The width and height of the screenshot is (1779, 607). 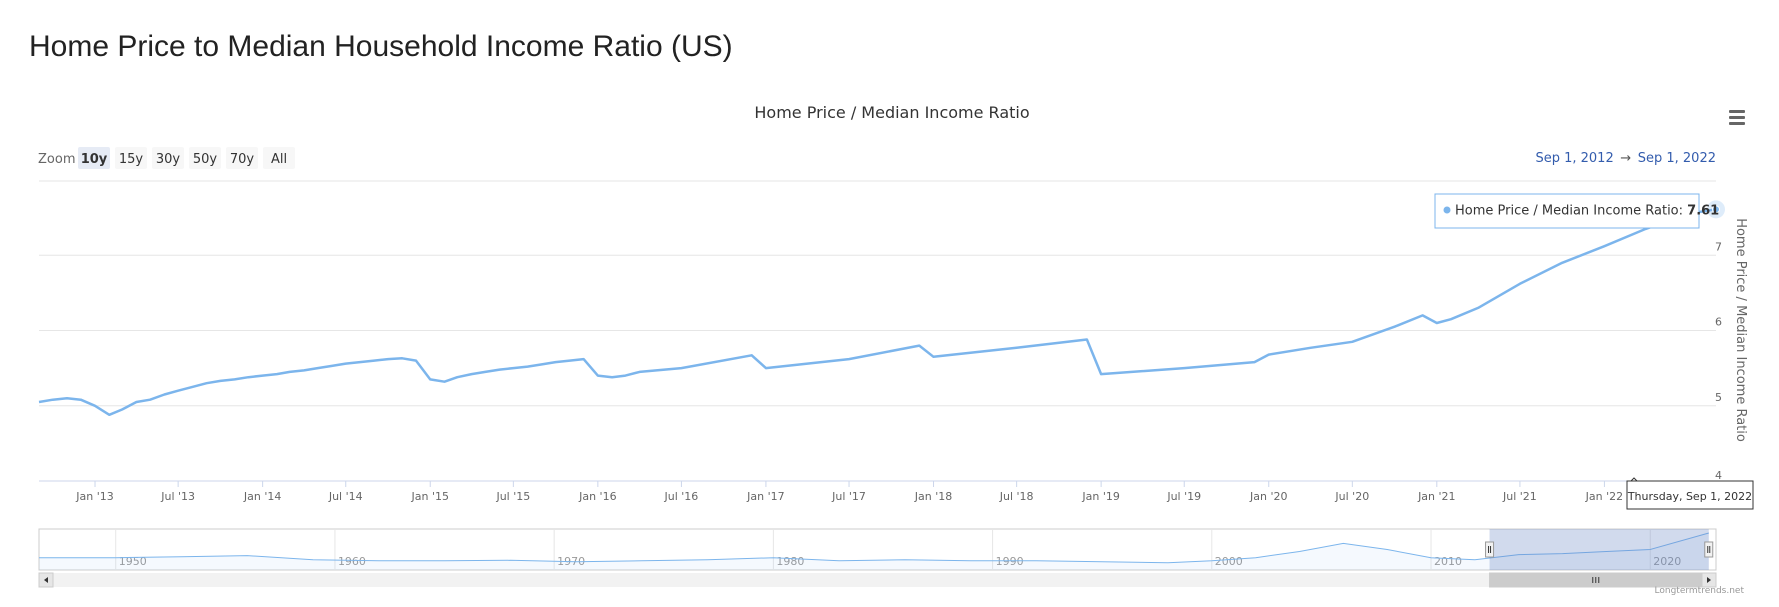 I want to click on navigator-x-label: 1950, so click(x=133, y=561).